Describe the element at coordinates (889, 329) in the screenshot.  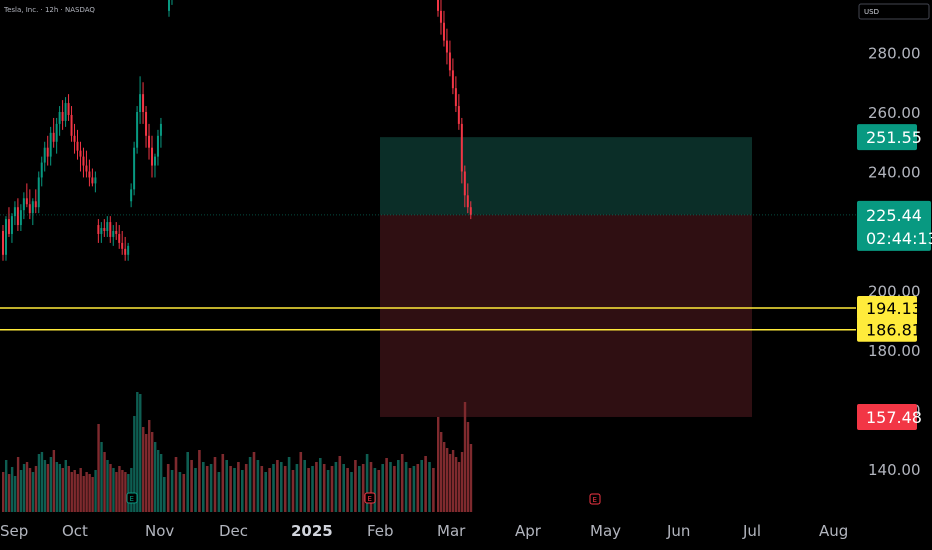
I see `line-lower-badge: 186.81` at that location.